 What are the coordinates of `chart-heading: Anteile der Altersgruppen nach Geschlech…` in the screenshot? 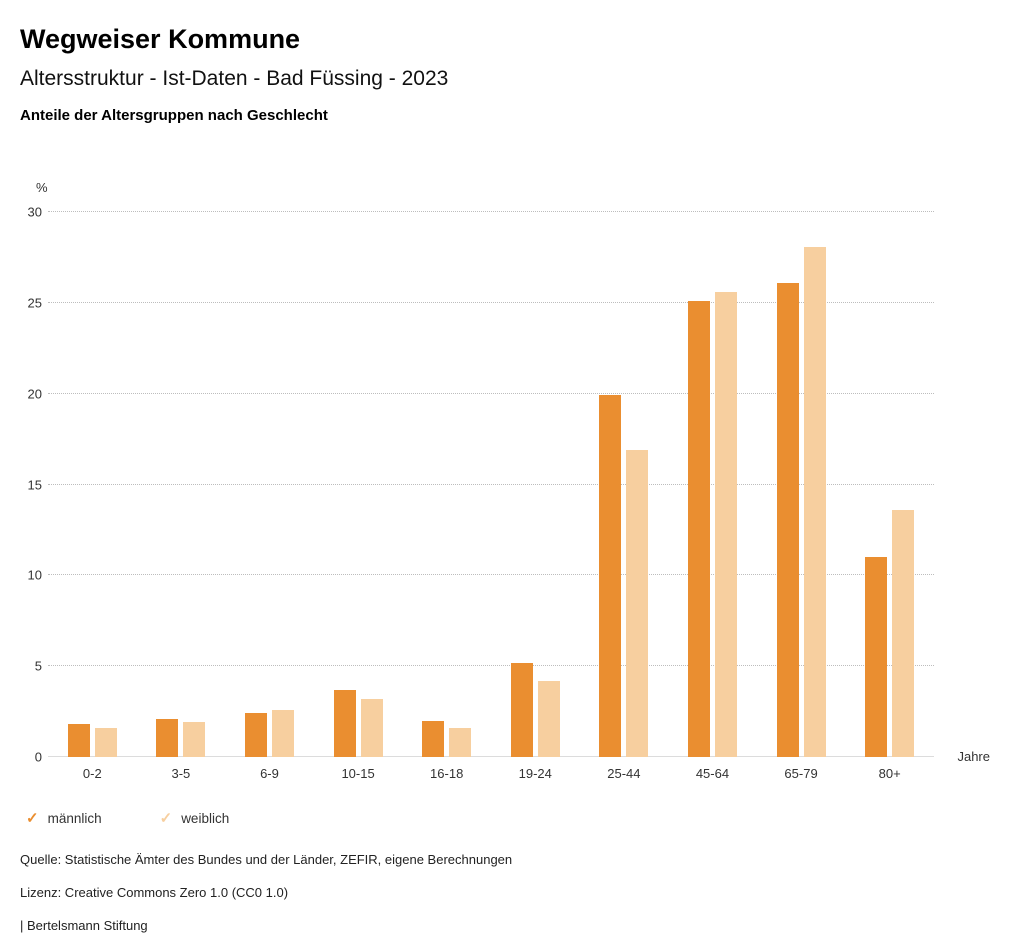 It's located at (174, 115).